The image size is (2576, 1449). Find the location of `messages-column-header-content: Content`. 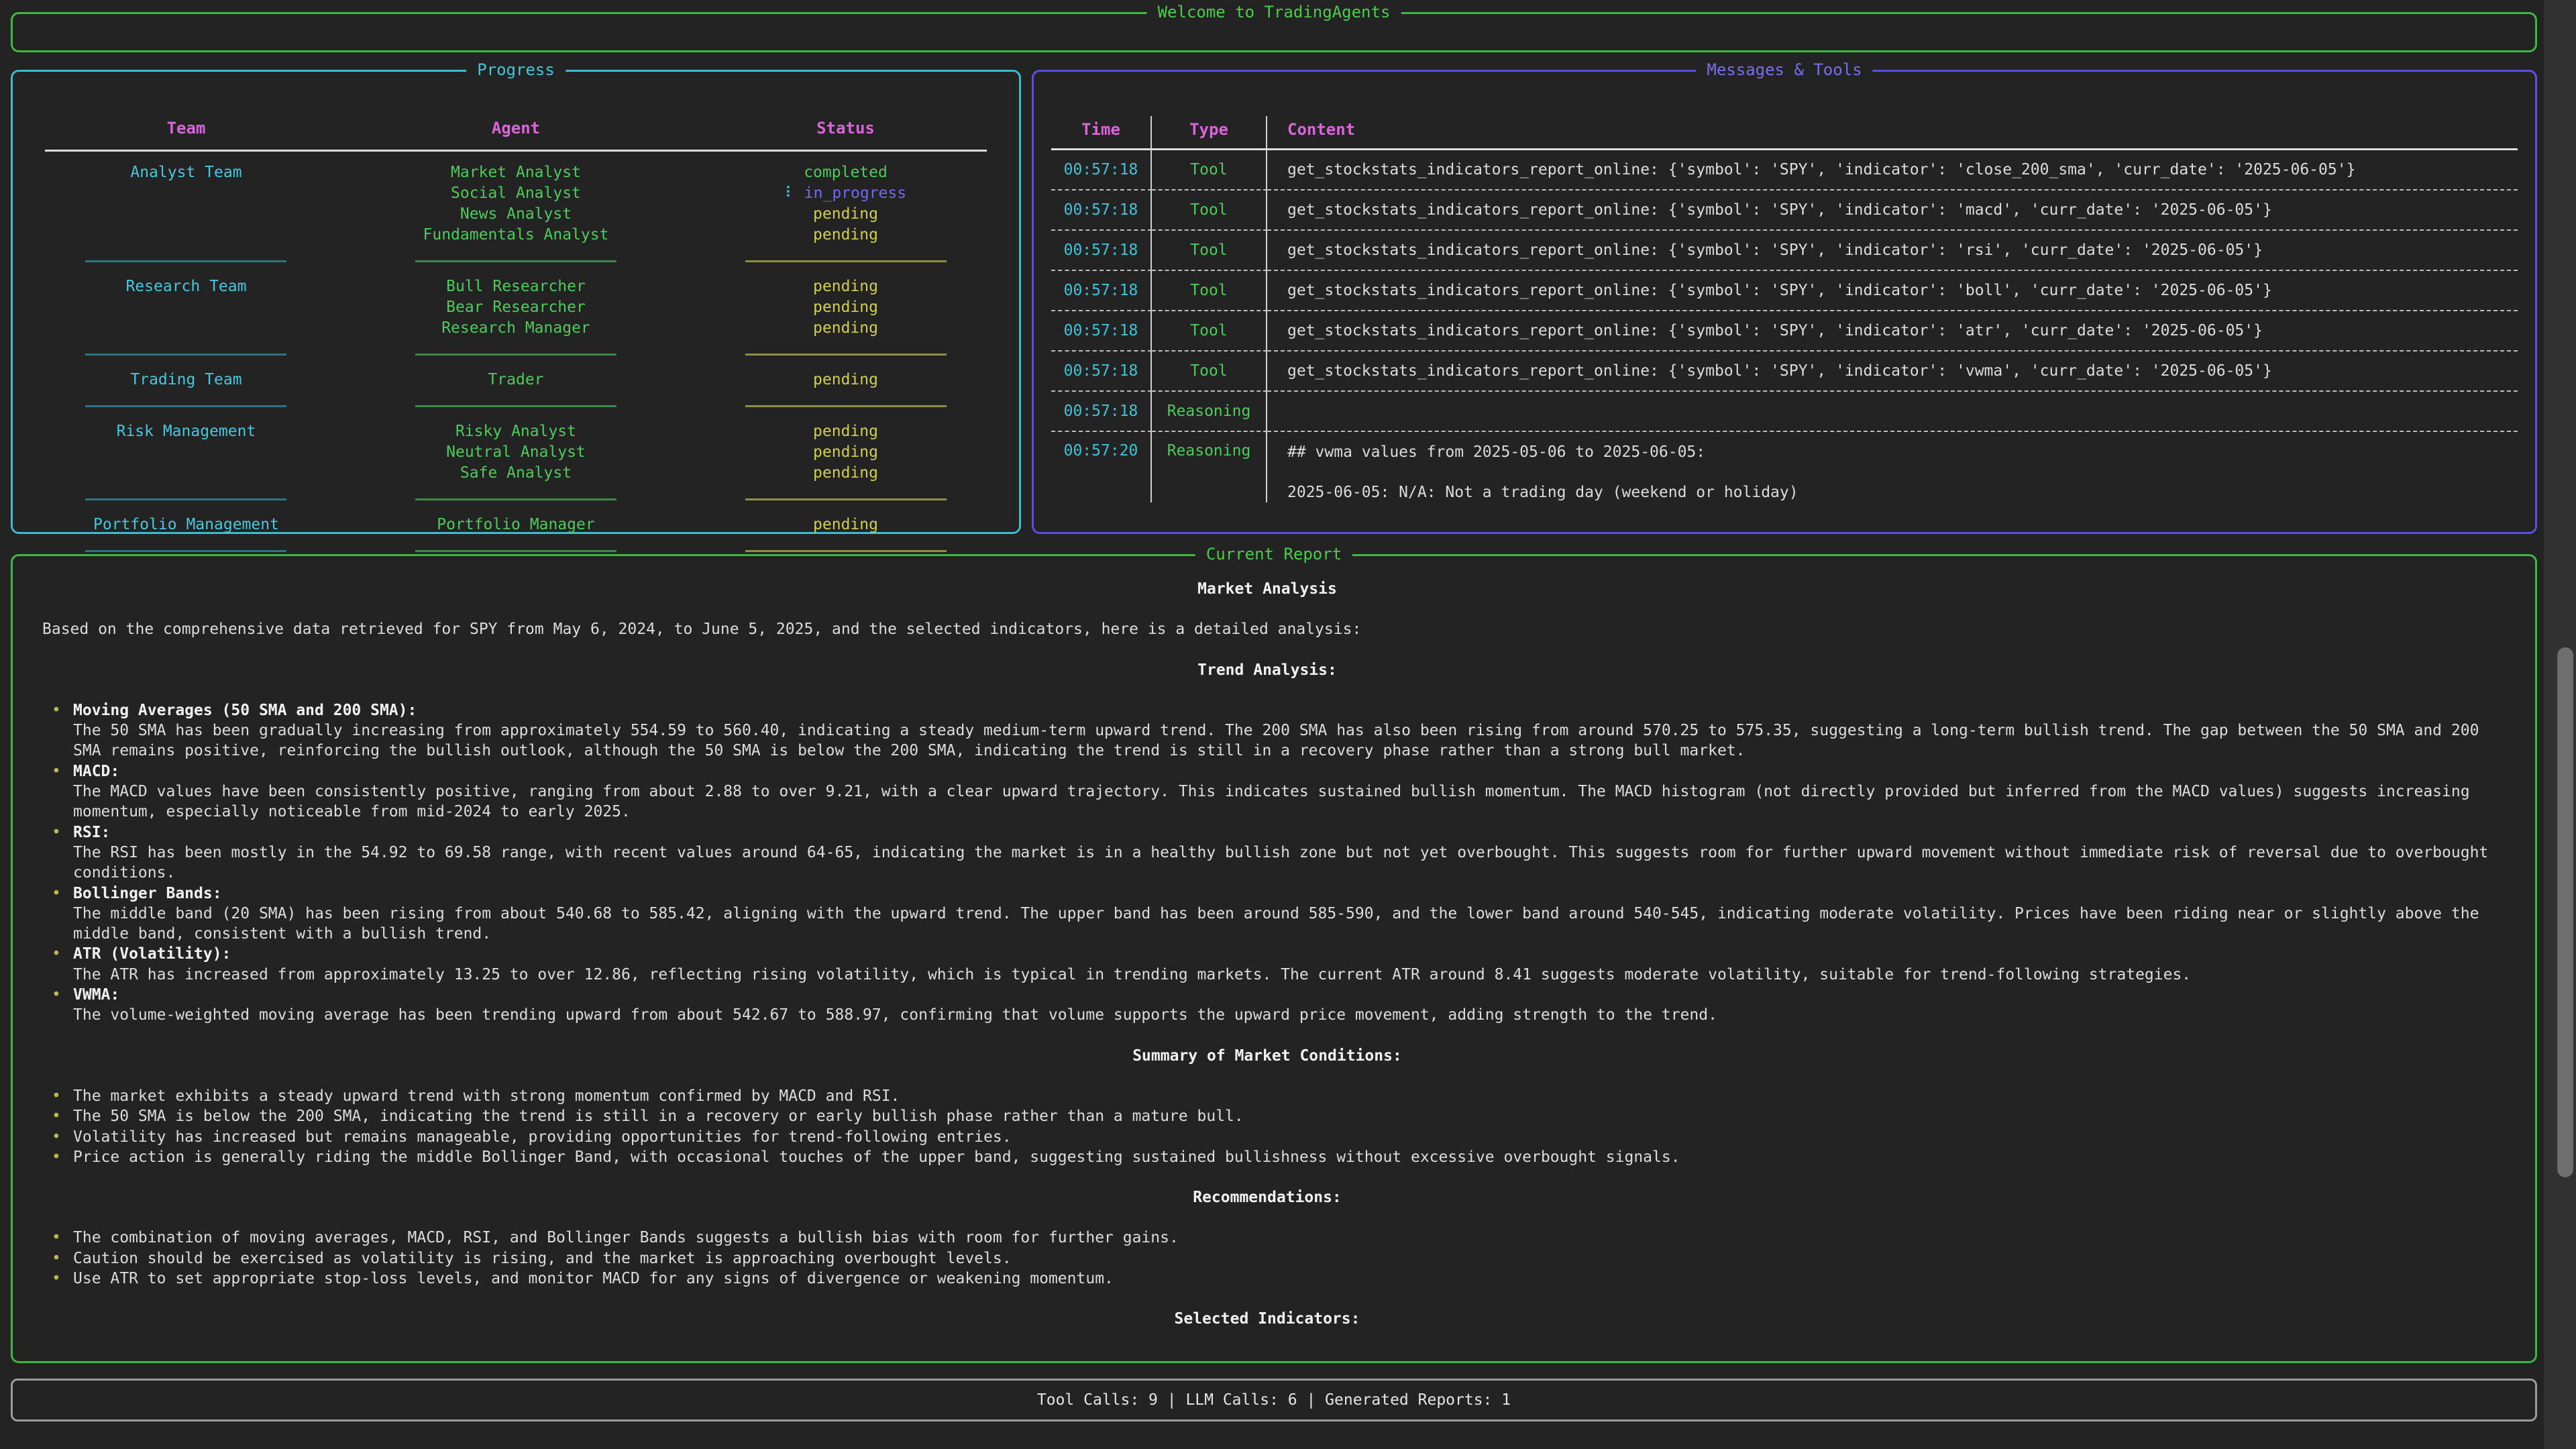

messages-column-header-content: Content is located at coordinates (1321, 129).